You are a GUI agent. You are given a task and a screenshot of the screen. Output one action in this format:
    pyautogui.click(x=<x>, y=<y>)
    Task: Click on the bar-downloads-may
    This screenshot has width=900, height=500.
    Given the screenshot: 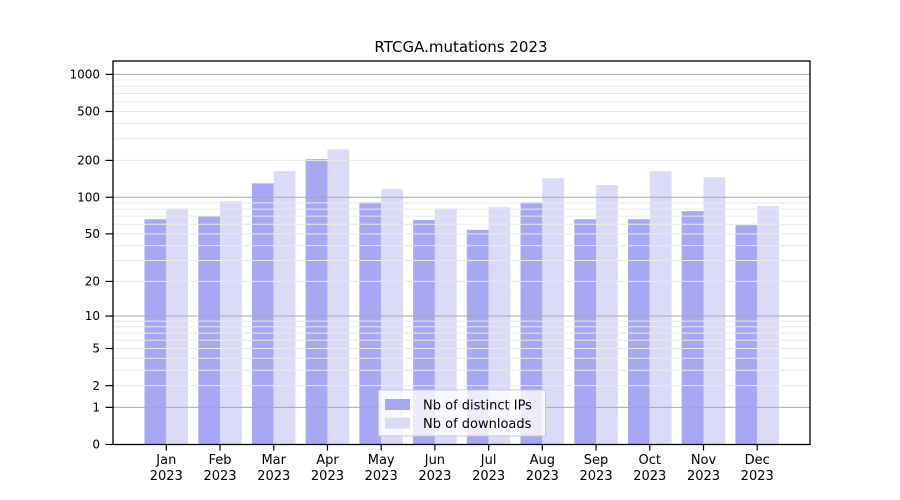 What is the action you would take?
    pyautogui.click(x=392, y=316)
    